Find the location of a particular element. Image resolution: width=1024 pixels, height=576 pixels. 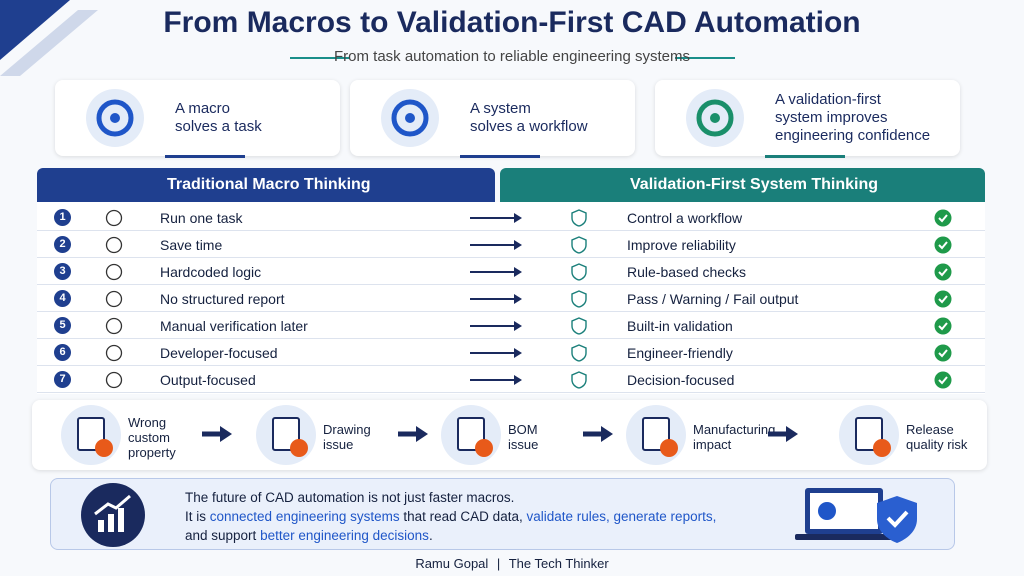

growth-icon is located at coordinates (113, 515).